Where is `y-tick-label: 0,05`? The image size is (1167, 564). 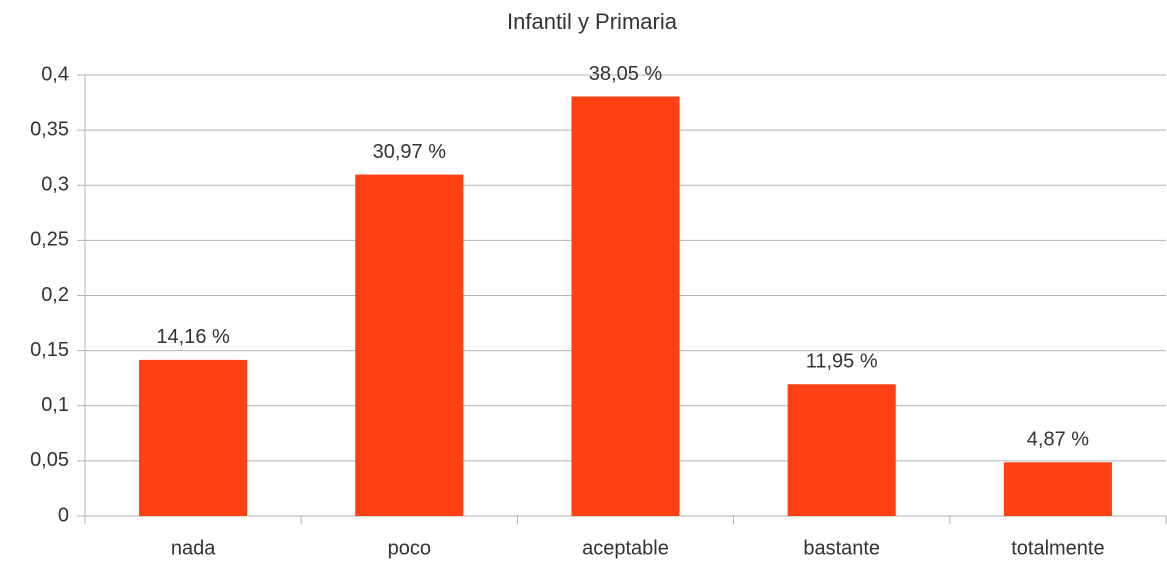
y-tick-label: 0,05 is located at coordinates (49, 460).